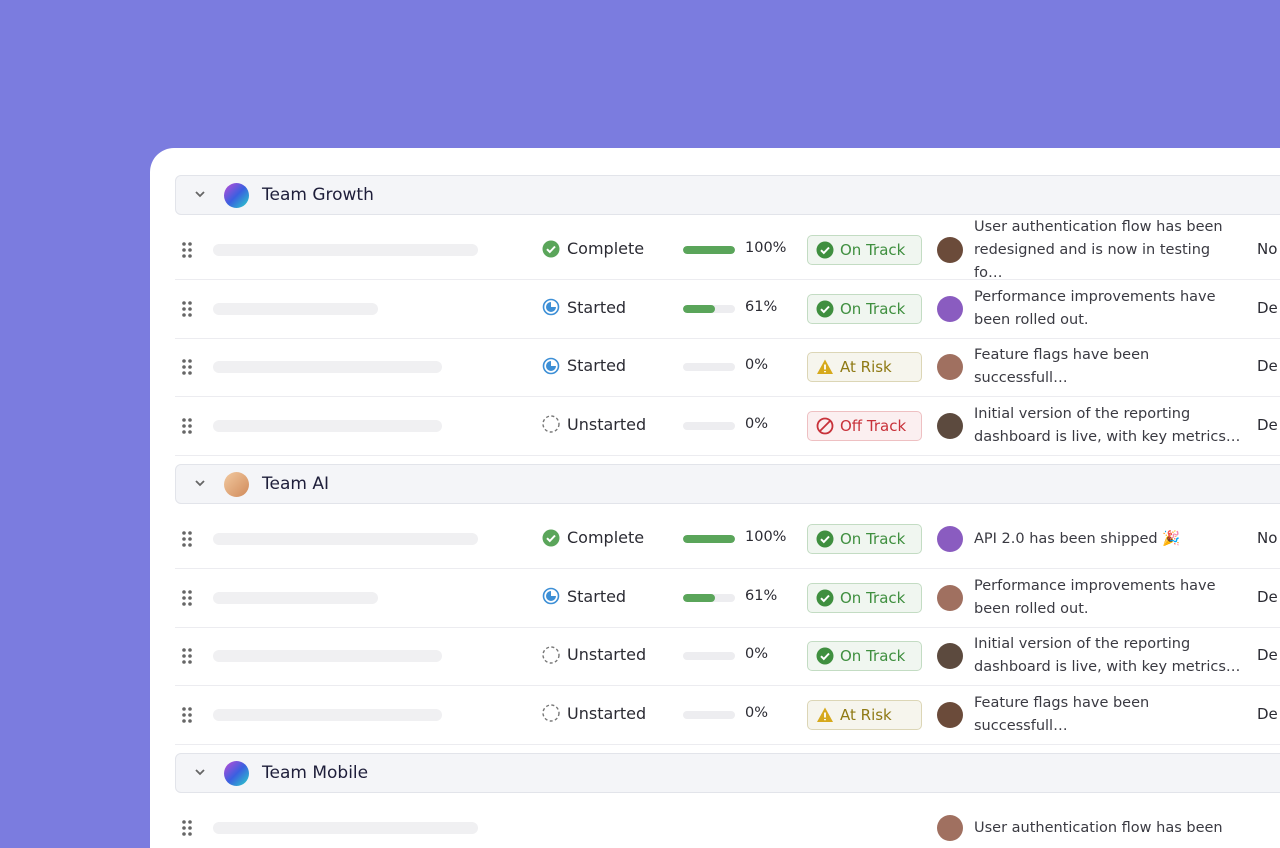 This screenshot has width=1280, height=848. Describe the element at coordinates (597, 596) in the screenshot. I see `status-label: Started` at that location.